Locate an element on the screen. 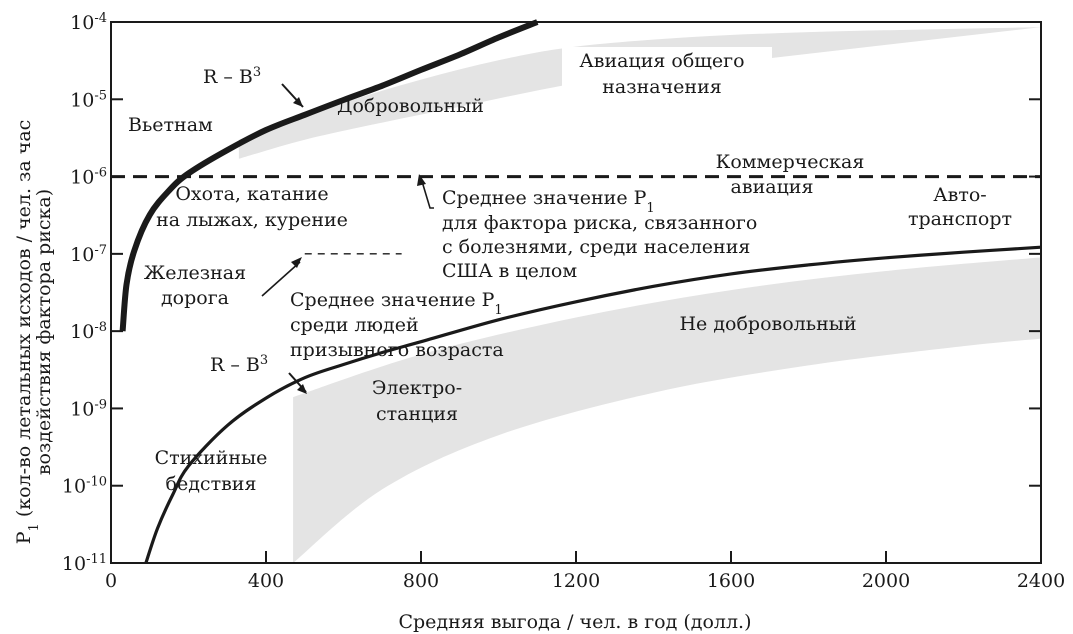 The image size is (1073, 634). railroad-arrow is located at coordinates (281, 279).